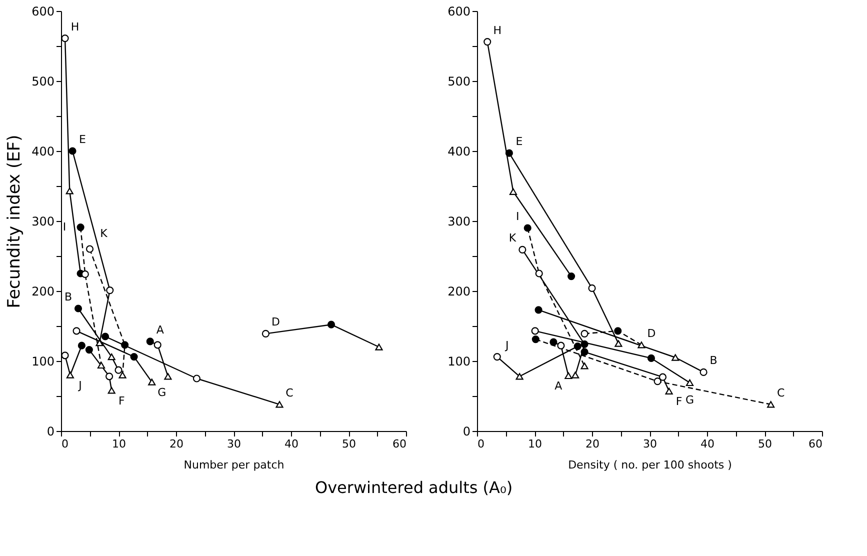 The image size is (867, 556). Describe the element at coordinates (650, 465) in the screenshot. I see `x-axis-title: Density ( no. per 100 shoots )` at that location.